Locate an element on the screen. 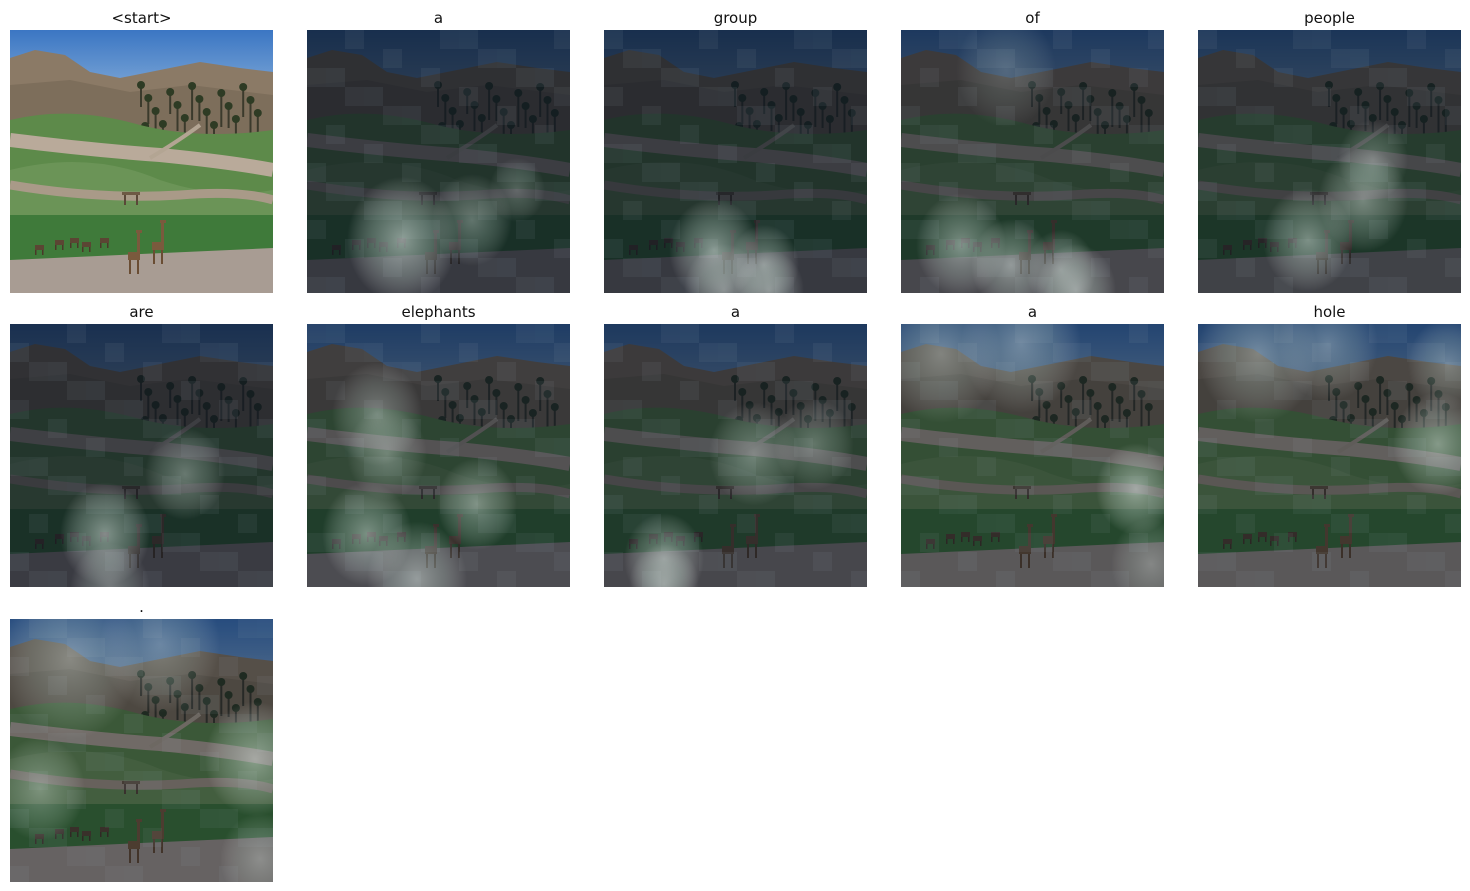 The image size is (1470, 891). attention-panel-0: <start> is located at coordinates (141, 151).